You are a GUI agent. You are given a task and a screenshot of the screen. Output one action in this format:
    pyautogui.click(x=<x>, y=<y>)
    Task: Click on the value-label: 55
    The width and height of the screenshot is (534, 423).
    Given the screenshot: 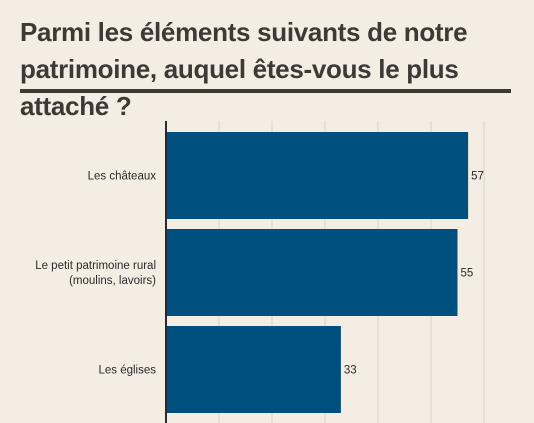 What is the action you would take?
    pyautogui.click(x=467, y=274)
    